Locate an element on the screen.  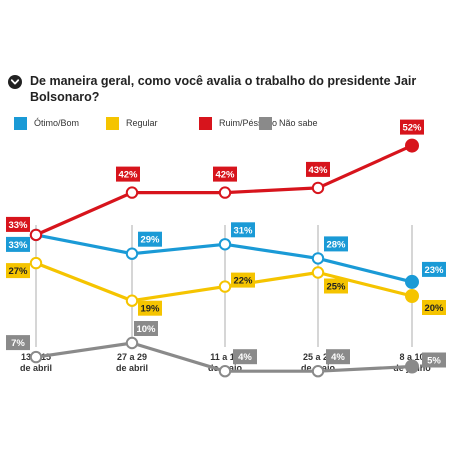
chevron-down-icon is located at coordinates (15, 82).